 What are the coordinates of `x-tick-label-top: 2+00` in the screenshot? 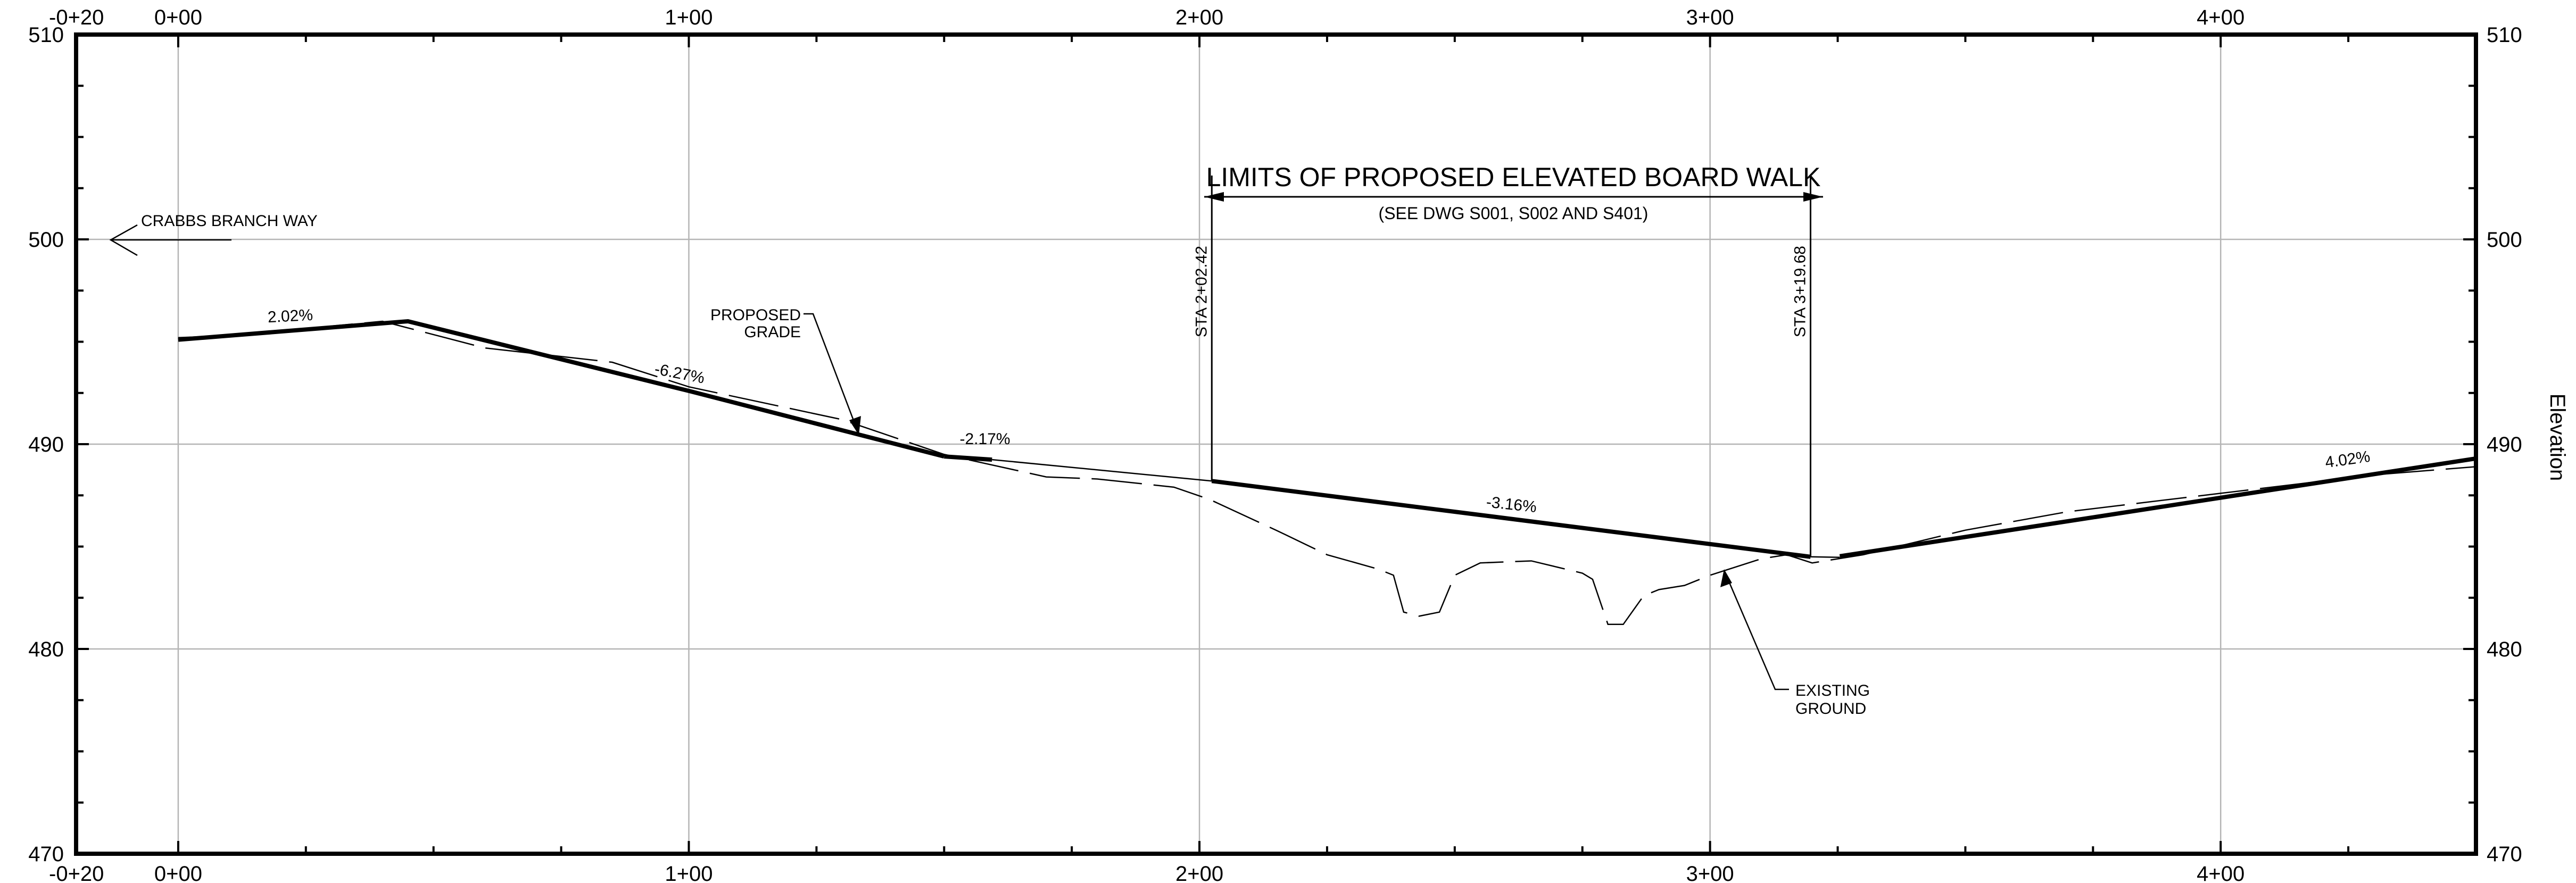 It's located at (1199, 18).